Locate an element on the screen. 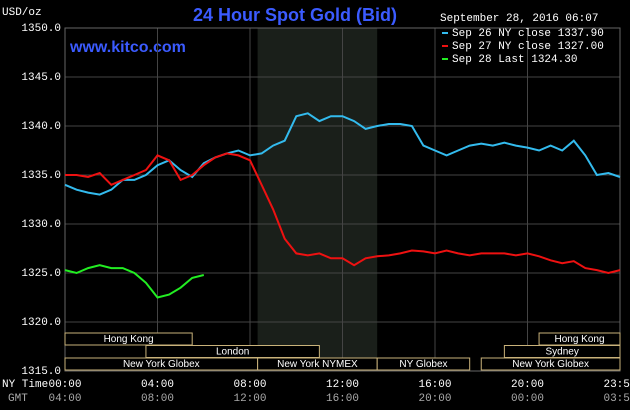  gmt-tick-label: 20:00 is located at coordinates (434, 399).